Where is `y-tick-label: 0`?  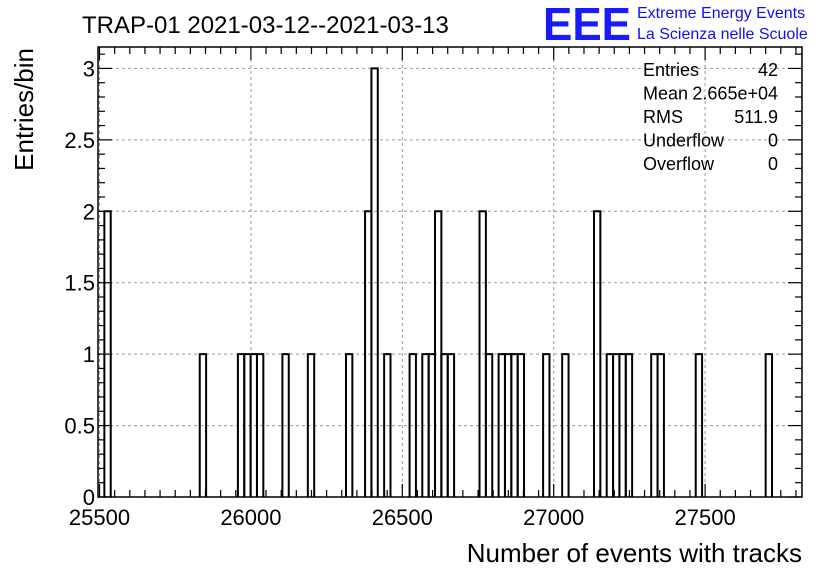
y-tick-label: 0 is located at coordinates (89, 497).